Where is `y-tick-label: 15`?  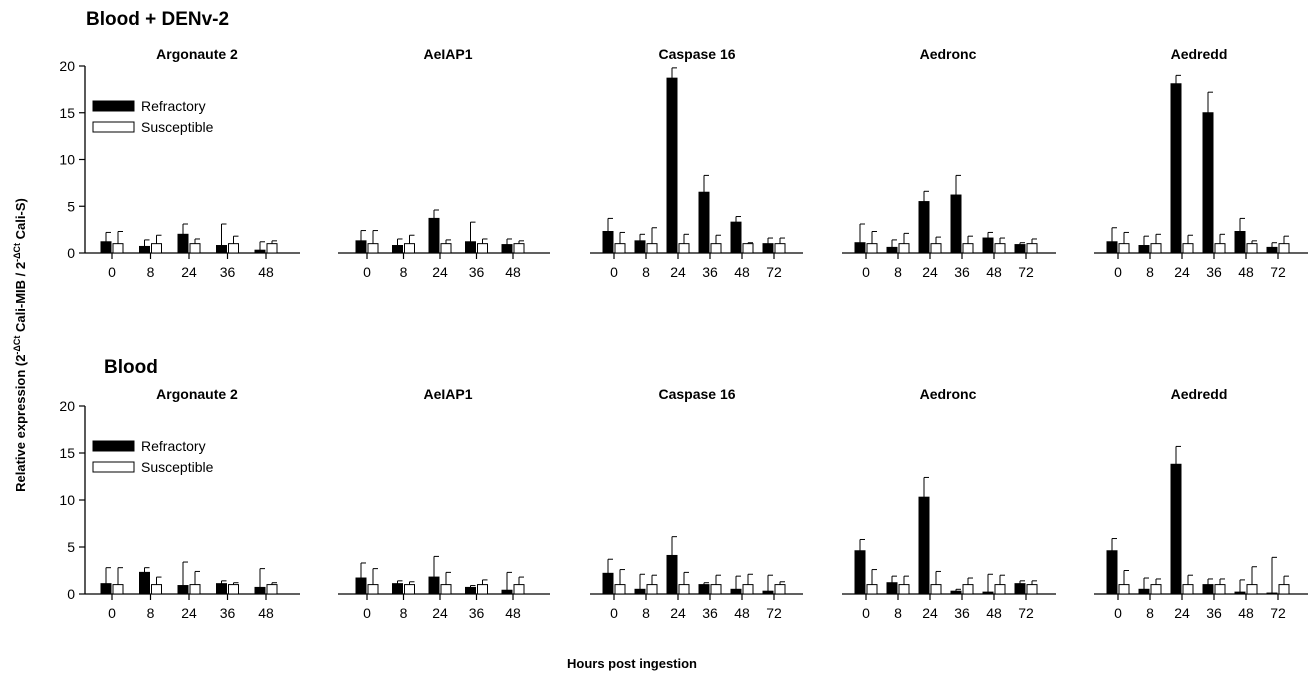 y-tick-label: 15 is located at coordinates (67, 453).